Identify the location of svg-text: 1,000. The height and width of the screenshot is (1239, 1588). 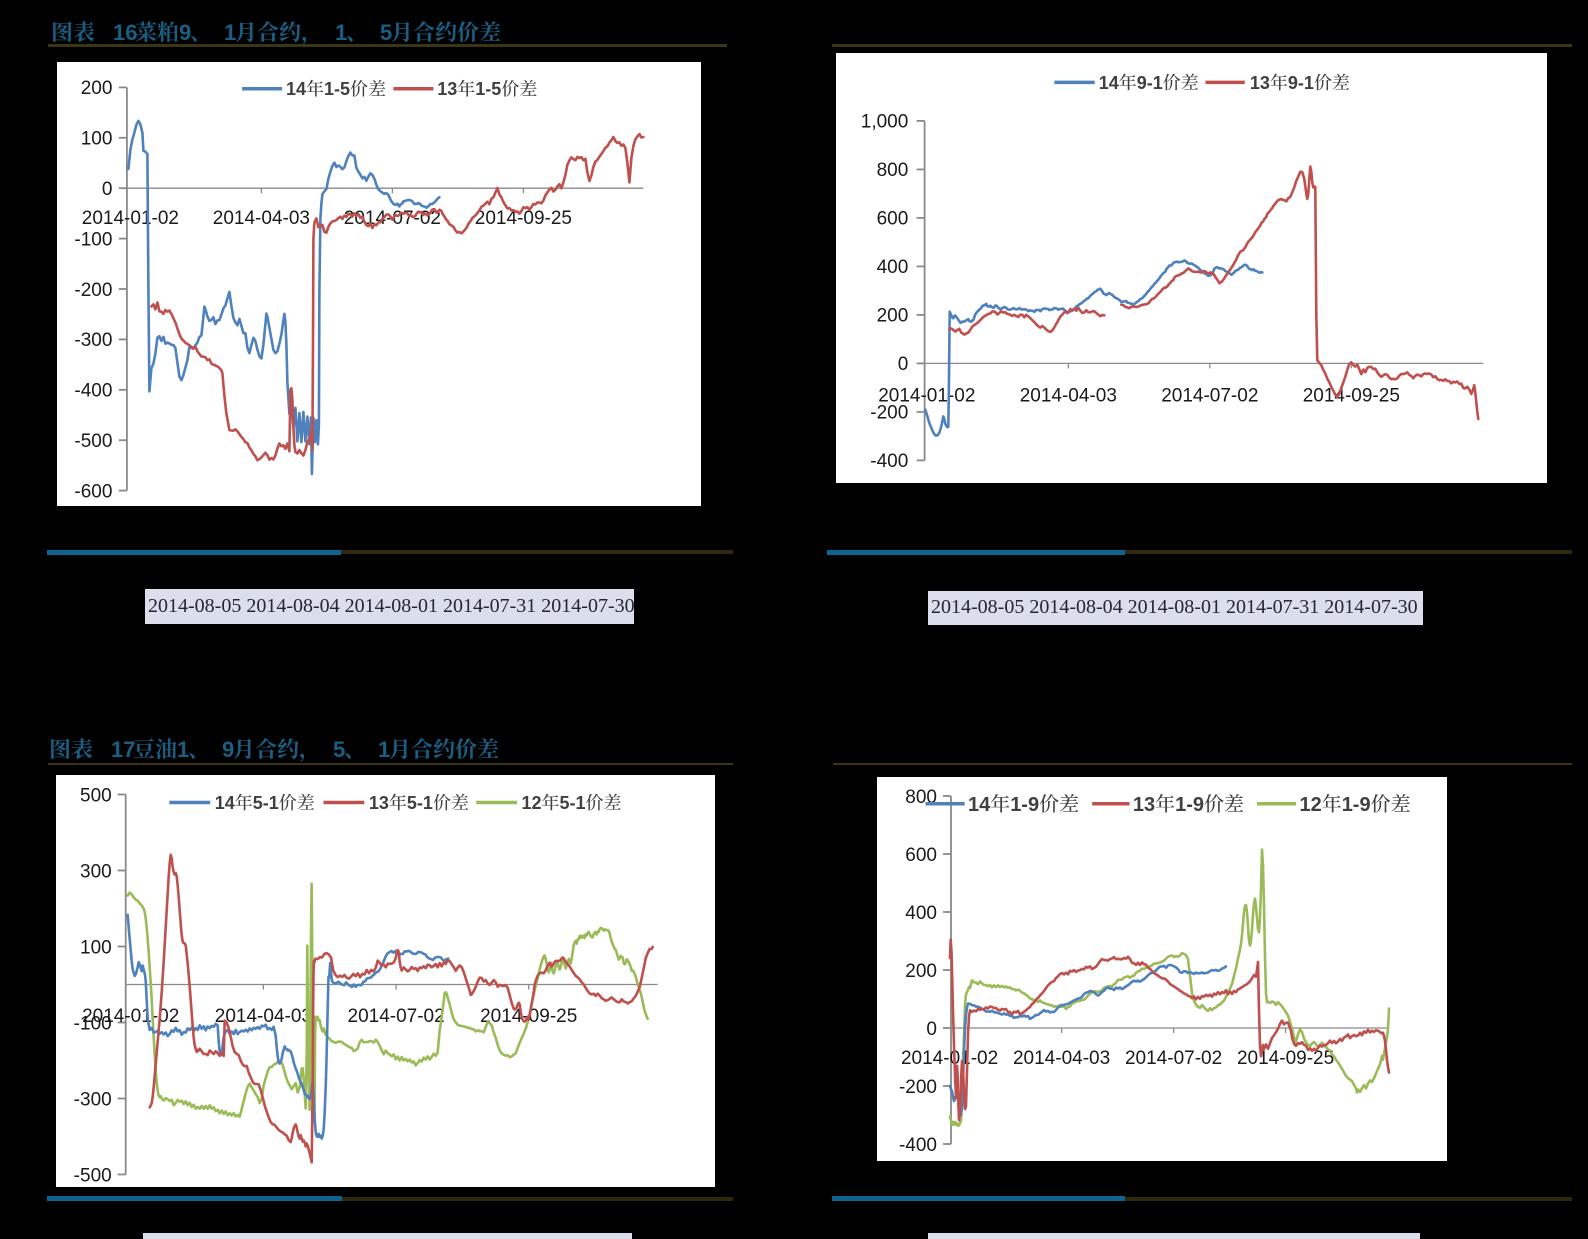
(884, 121).